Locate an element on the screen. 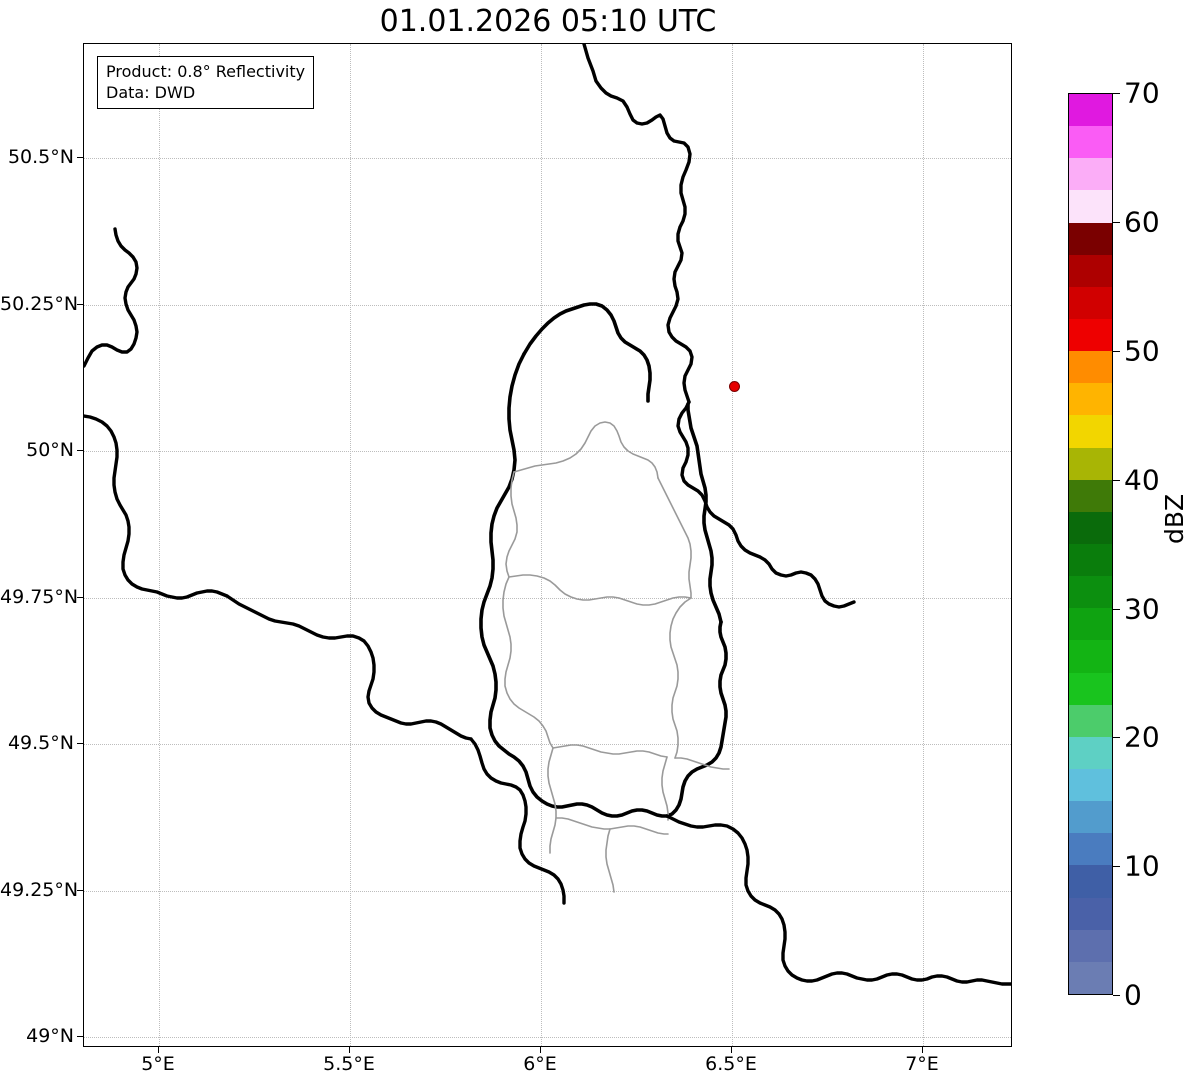 The width and height of the screenshot is (1202, 1081). cbar-tick-label-70: 70 is located at coordinates (1142, 93).